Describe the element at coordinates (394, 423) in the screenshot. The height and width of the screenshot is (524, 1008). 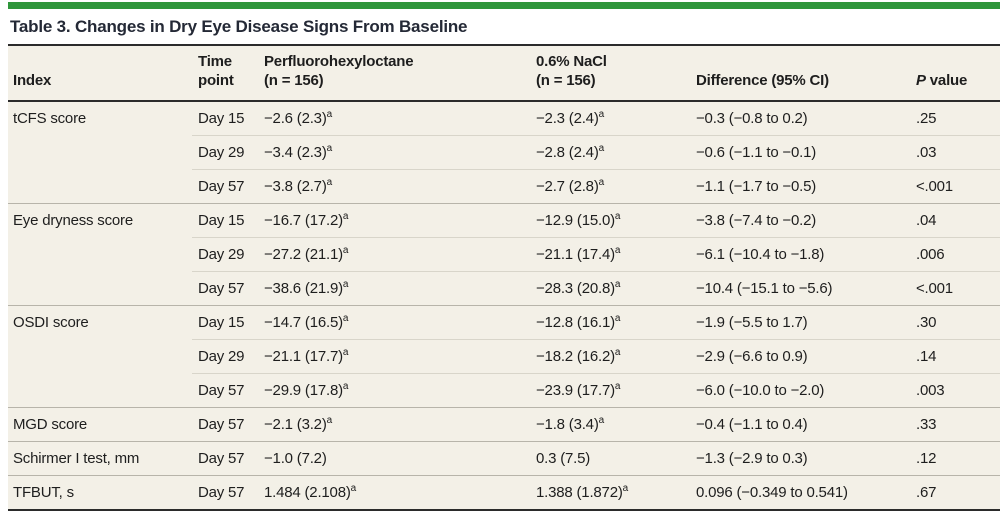
I see `cell-drug: −2.1 (3.2)a` at that location.